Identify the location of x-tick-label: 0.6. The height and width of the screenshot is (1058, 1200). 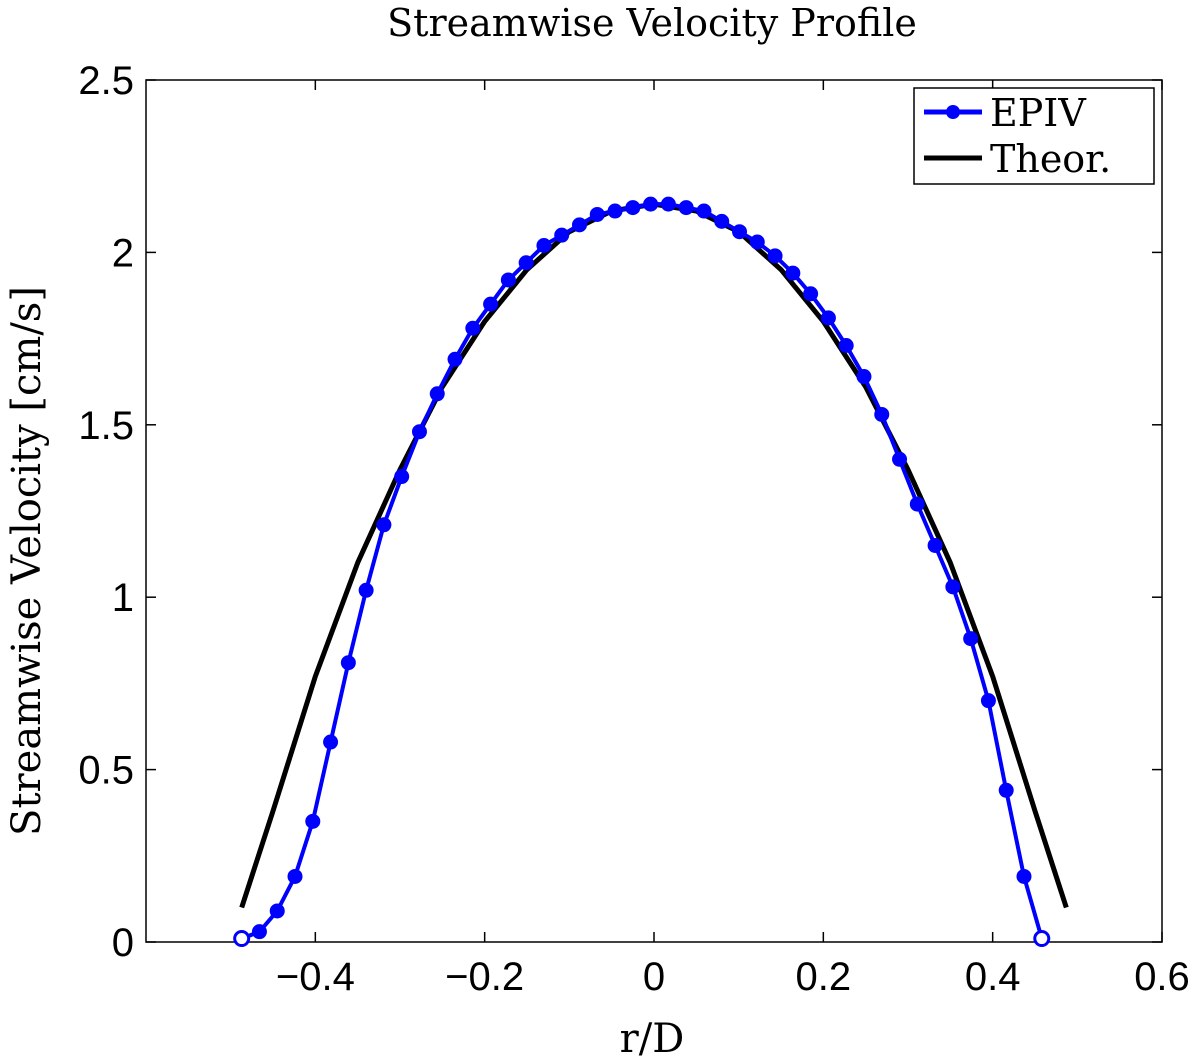
(1162, 977).